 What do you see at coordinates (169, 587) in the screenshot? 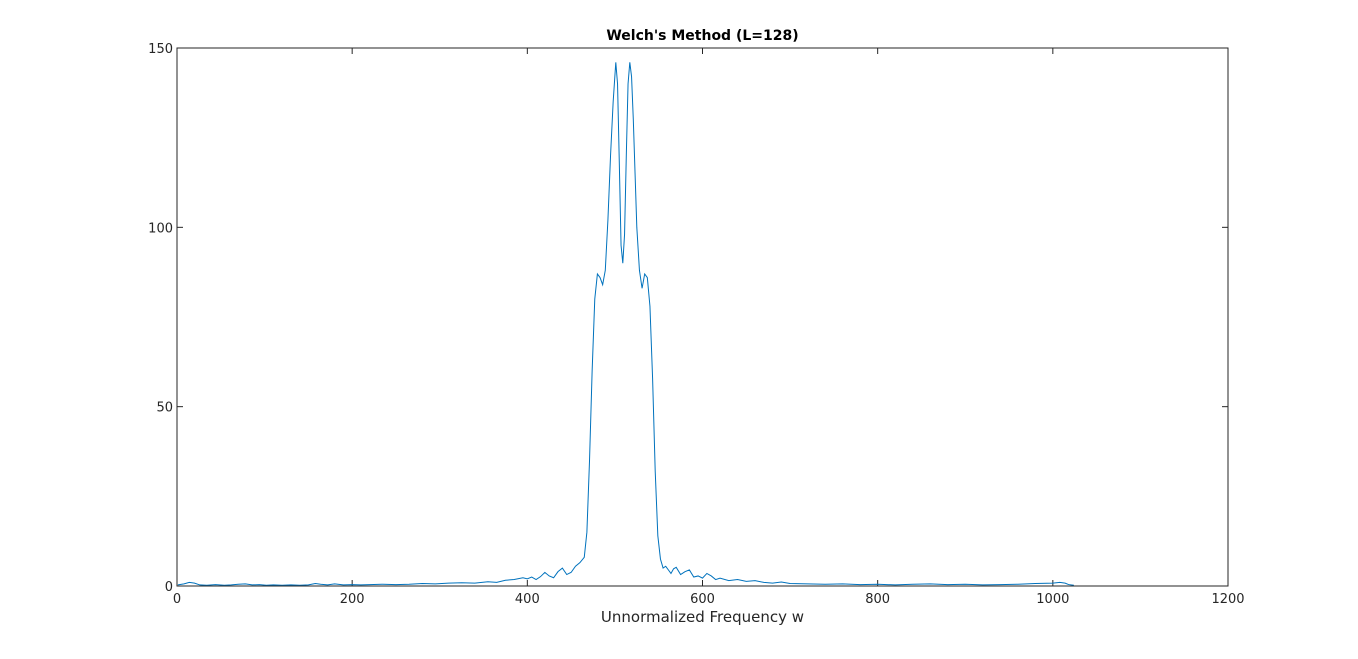
I see `y-tick-label: 0` at bounding box center [169, 587].